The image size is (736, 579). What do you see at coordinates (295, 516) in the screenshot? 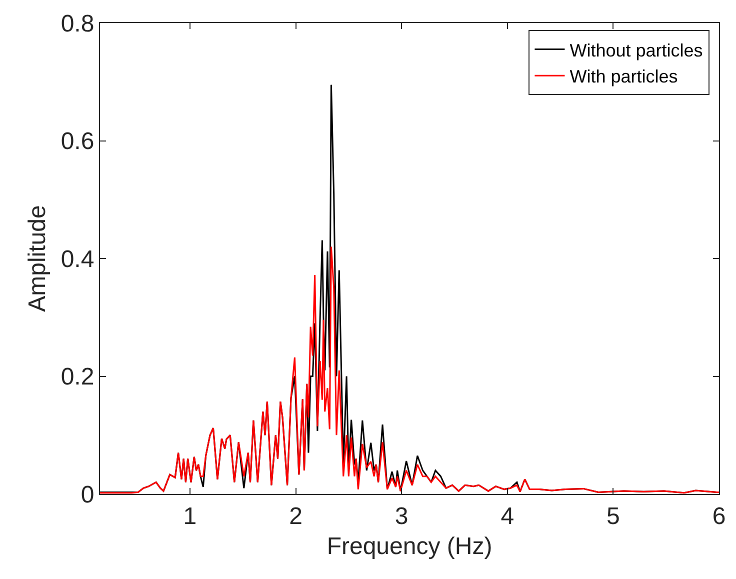
I see `x-tick-label: 2` at bounding box center [295, 516].